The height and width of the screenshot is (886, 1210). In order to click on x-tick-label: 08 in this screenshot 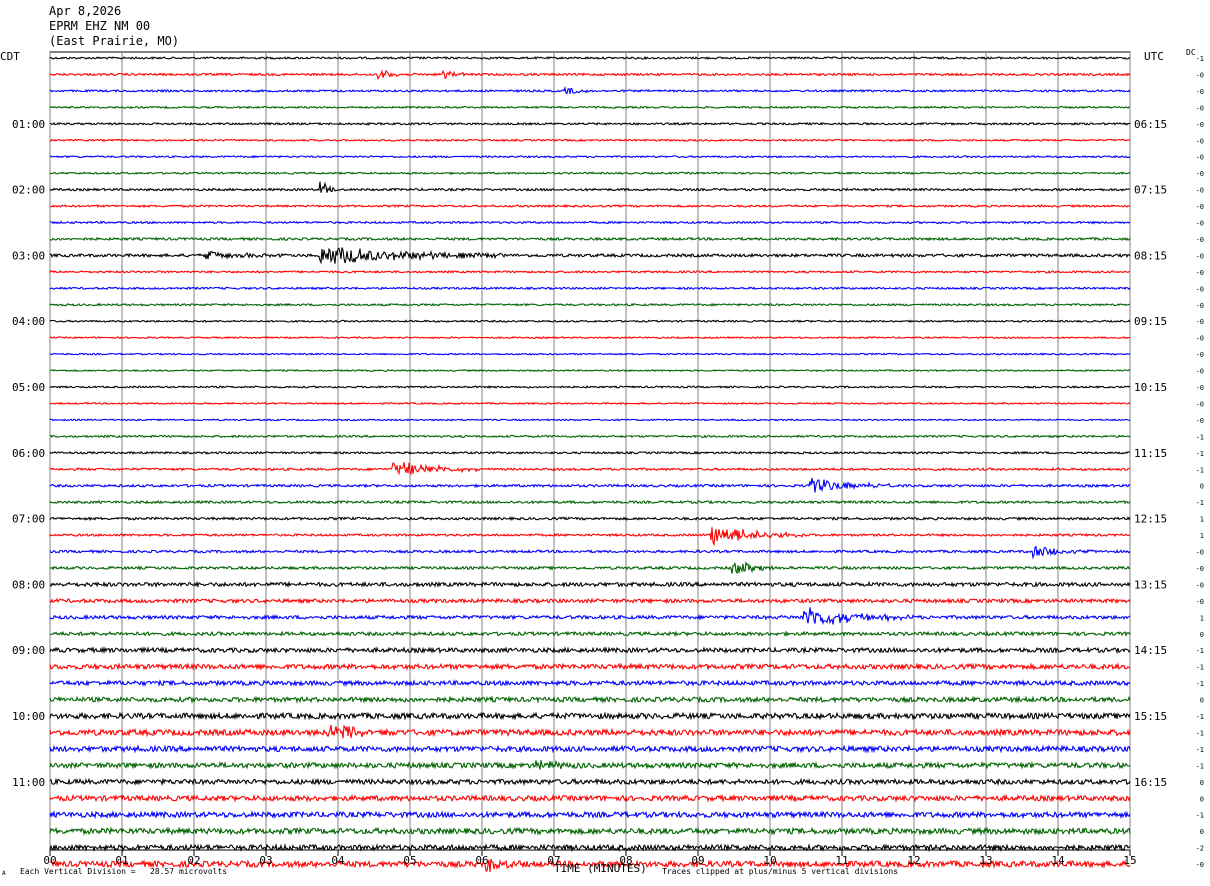, I will do `click(625, 860)`.